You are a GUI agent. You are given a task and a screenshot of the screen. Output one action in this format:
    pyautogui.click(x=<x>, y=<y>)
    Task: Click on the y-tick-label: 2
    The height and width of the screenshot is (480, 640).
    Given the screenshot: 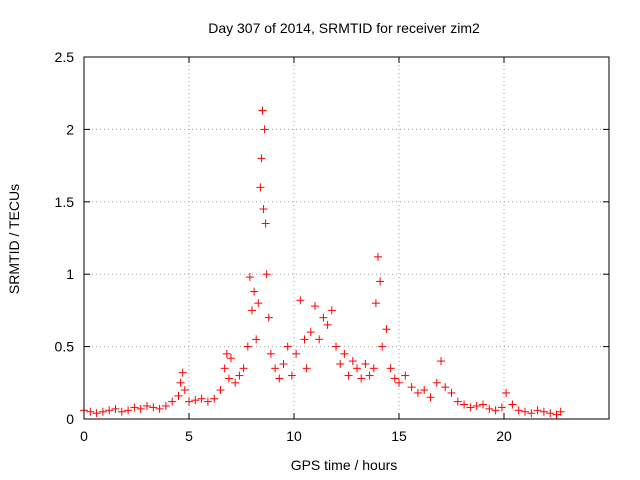 What is the action you would take?
    pyautogui.click(x=70, y=129)
    